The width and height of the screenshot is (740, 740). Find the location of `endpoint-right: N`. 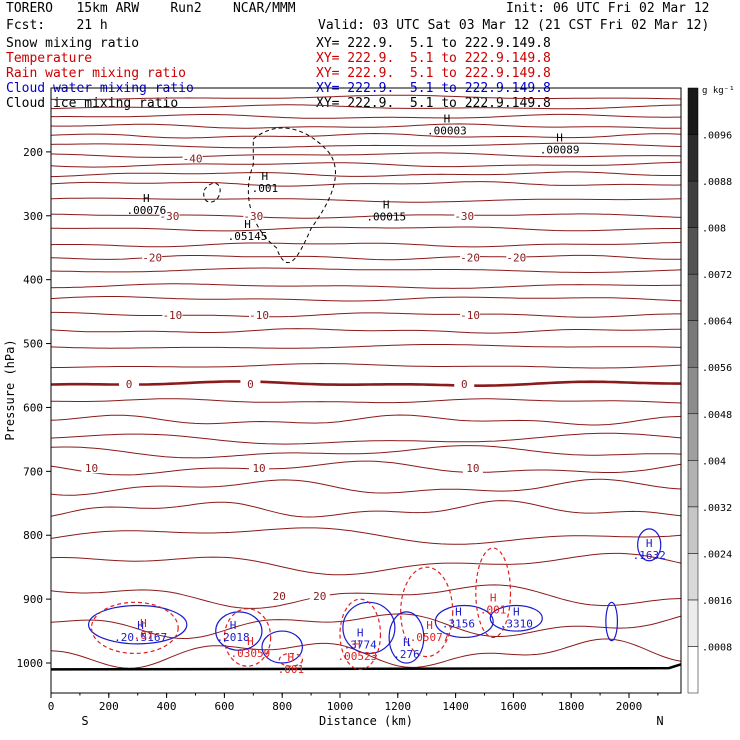

endpoint-right: N is located at coordinates (659, 721).